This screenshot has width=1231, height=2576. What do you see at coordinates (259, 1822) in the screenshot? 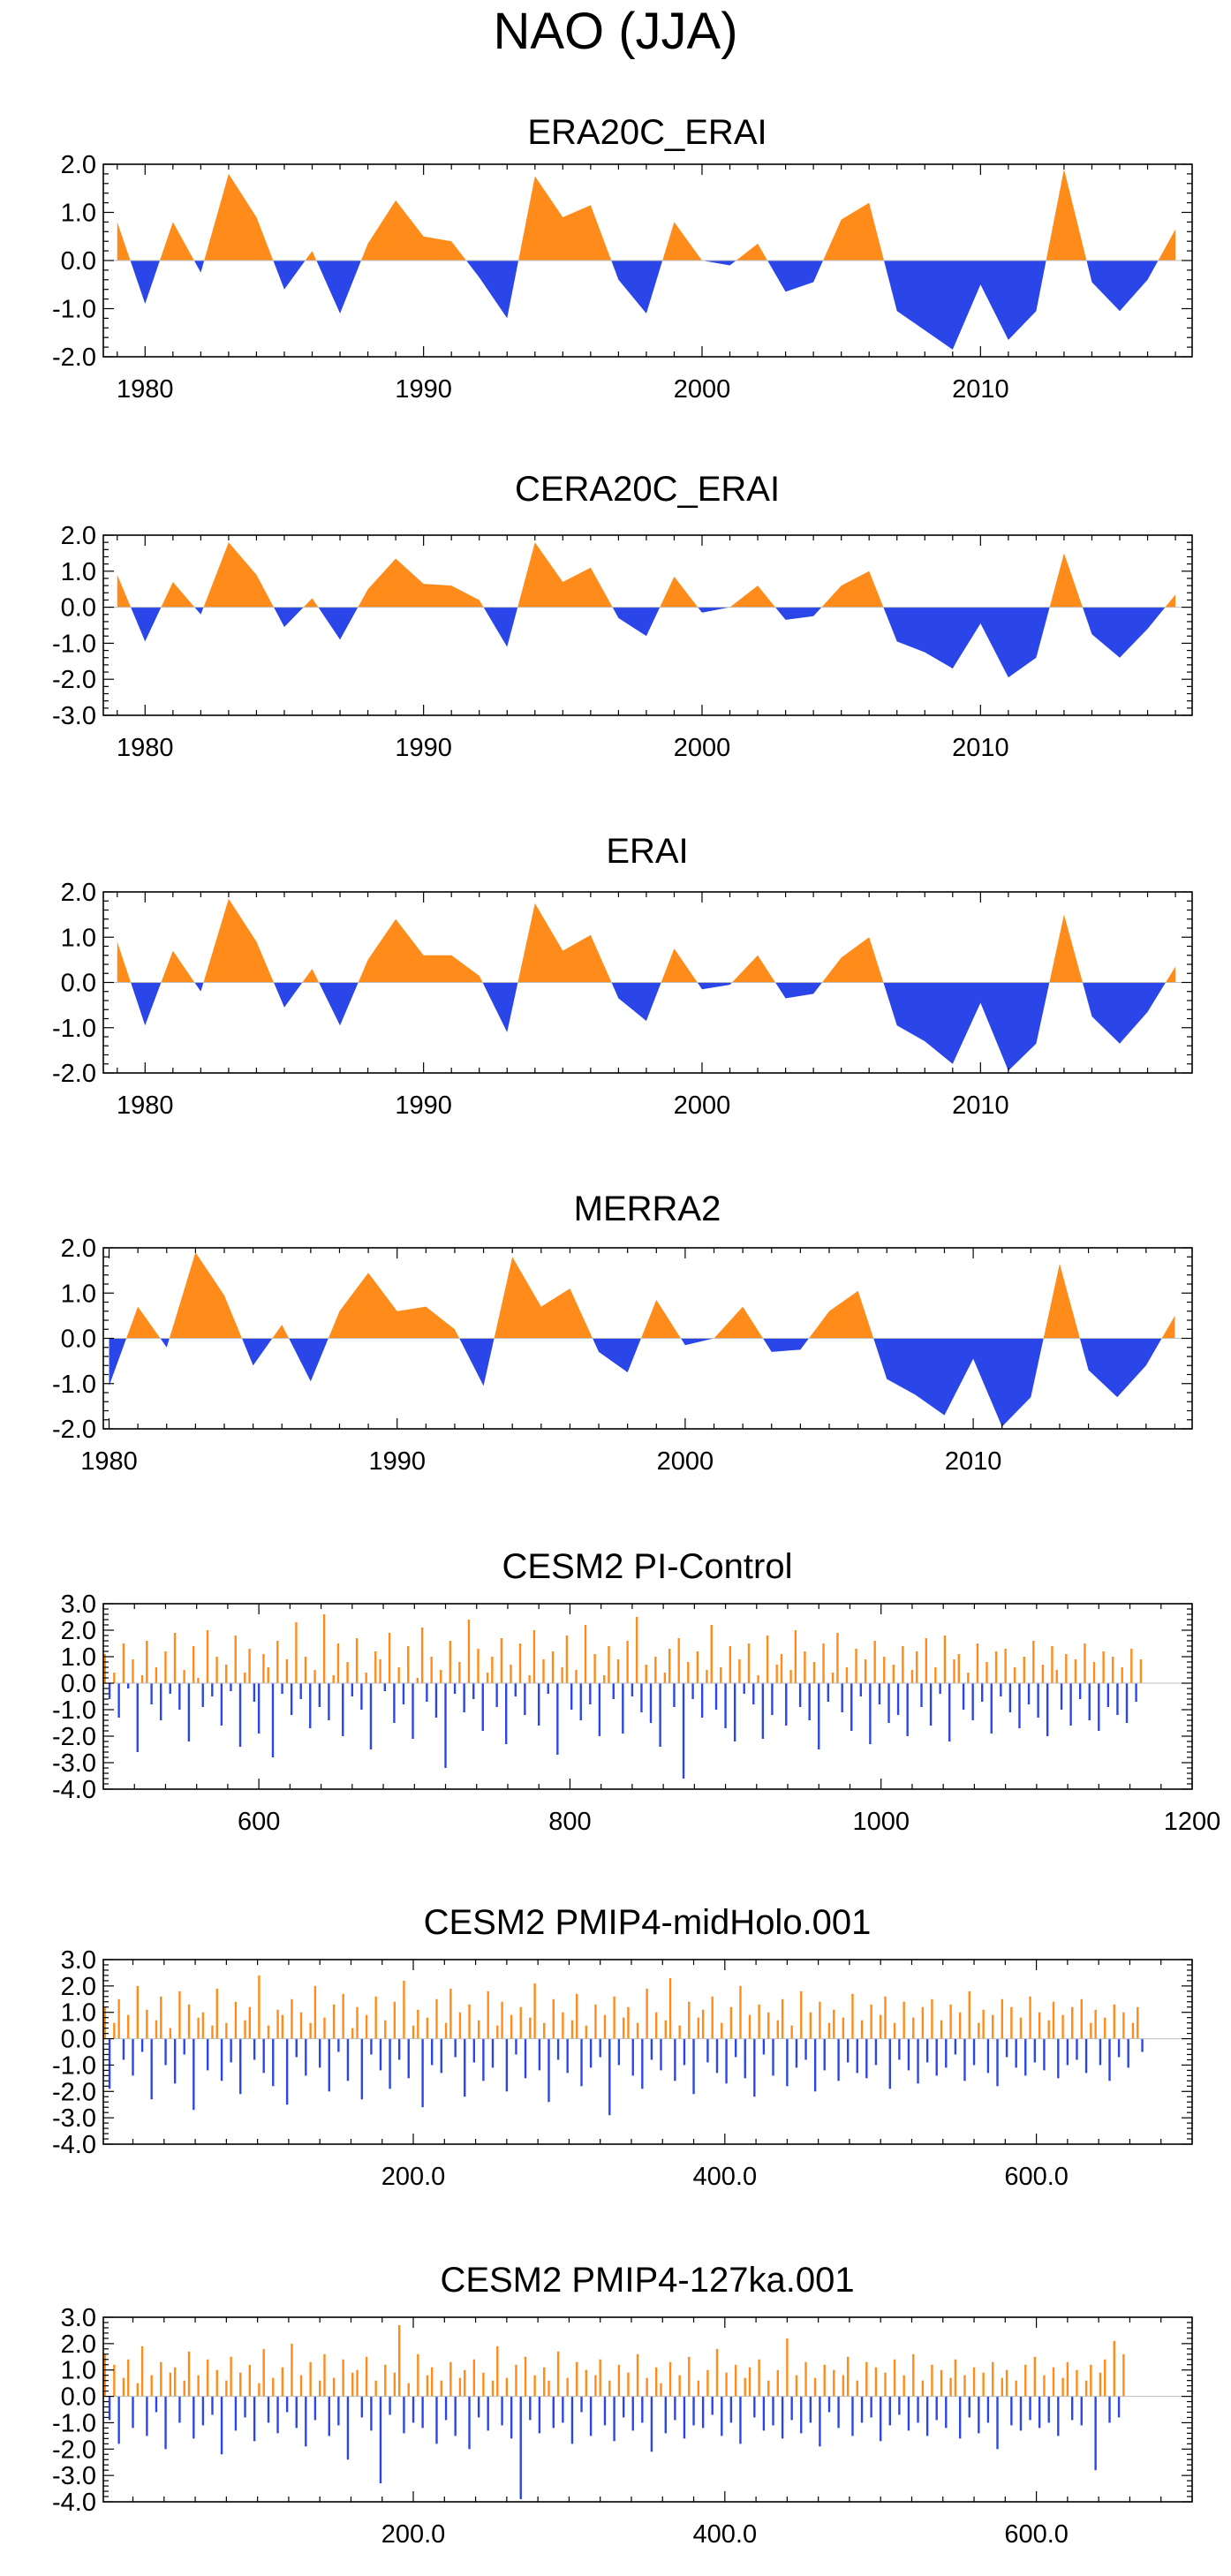
I see `x-tick-label: 600` at bounding box center [259, 1822].